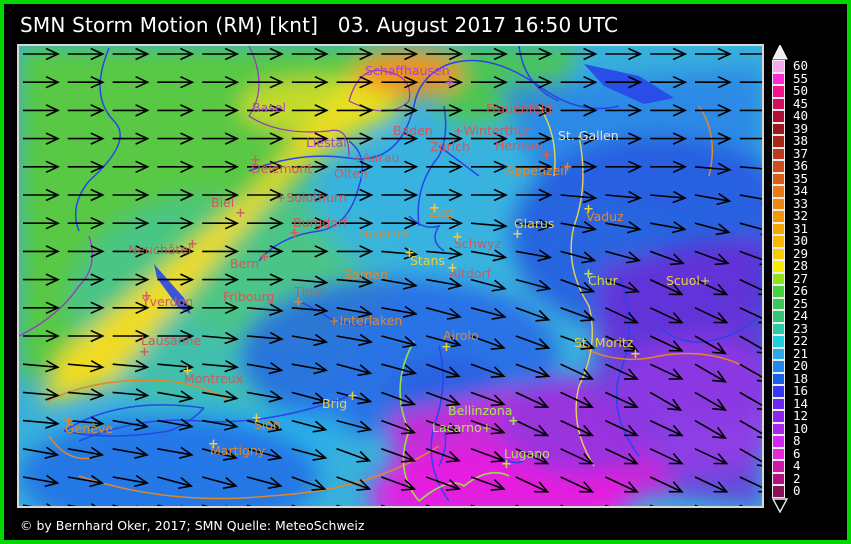 The width and height of the screenshot is (851, 544). I want to click on scale-row: 22, so click(809, 341).